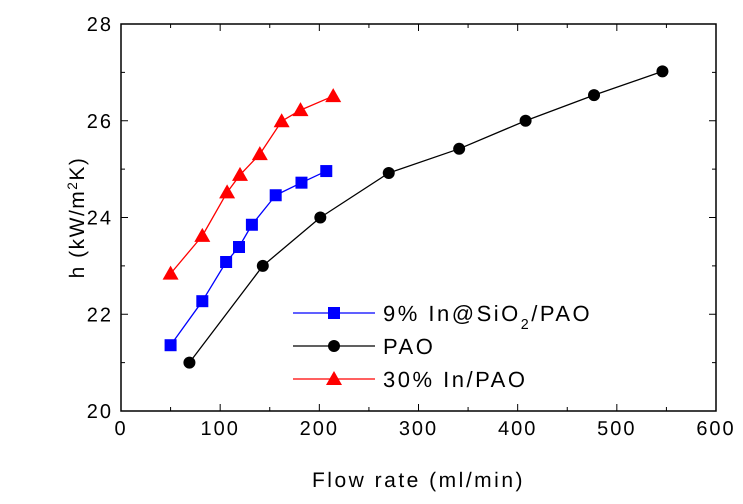 The height and width of the screenshot is (504, 743). Describe the element at coordinates (716, 429) in the screenshot. I see `x-tick-label: 600` at that location.